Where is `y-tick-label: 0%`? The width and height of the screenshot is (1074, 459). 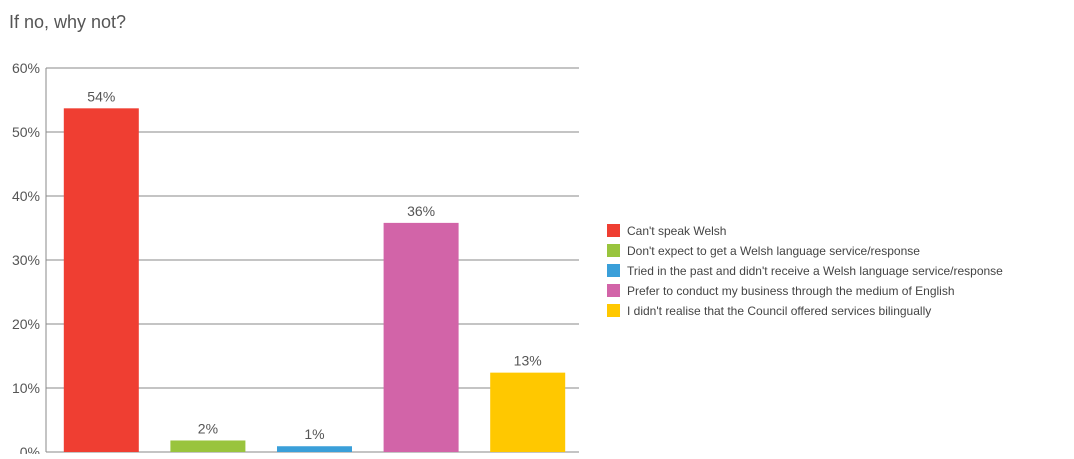 y-tick-label: 0% is located at coordinates (30, 449).